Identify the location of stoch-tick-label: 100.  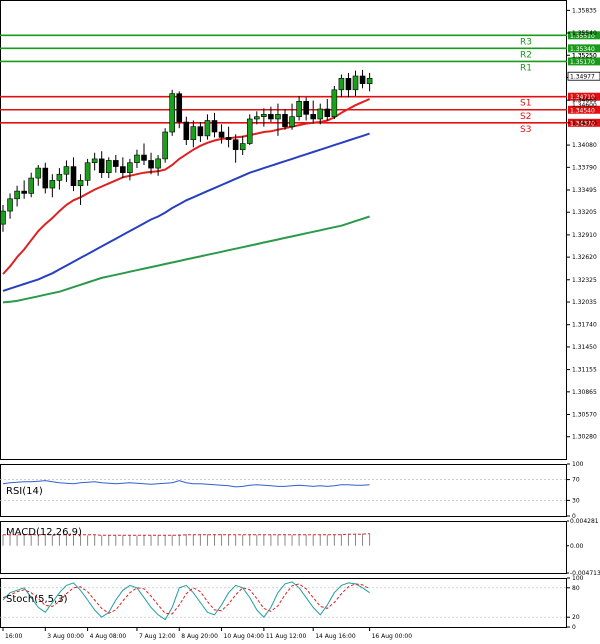
(578, 578).